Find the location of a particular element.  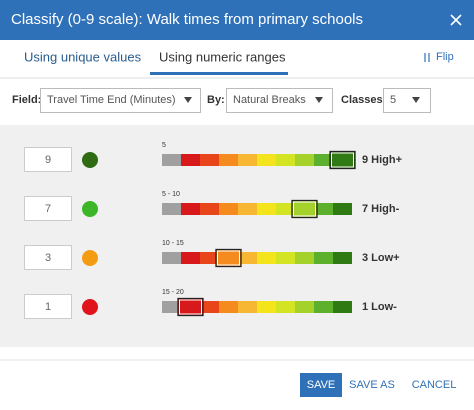

value-text: 9 is located at coordinates (48, 160).